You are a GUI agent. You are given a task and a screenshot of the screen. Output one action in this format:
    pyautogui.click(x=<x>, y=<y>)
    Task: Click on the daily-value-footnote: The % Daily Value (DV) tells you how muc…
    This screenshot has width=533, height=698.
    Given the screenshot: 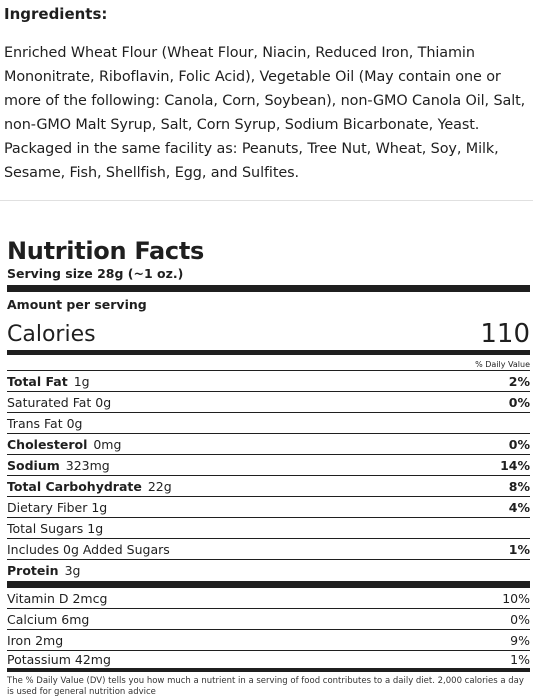 What is the action you would take?
    pyautogui.click(x=265, y=686)
    